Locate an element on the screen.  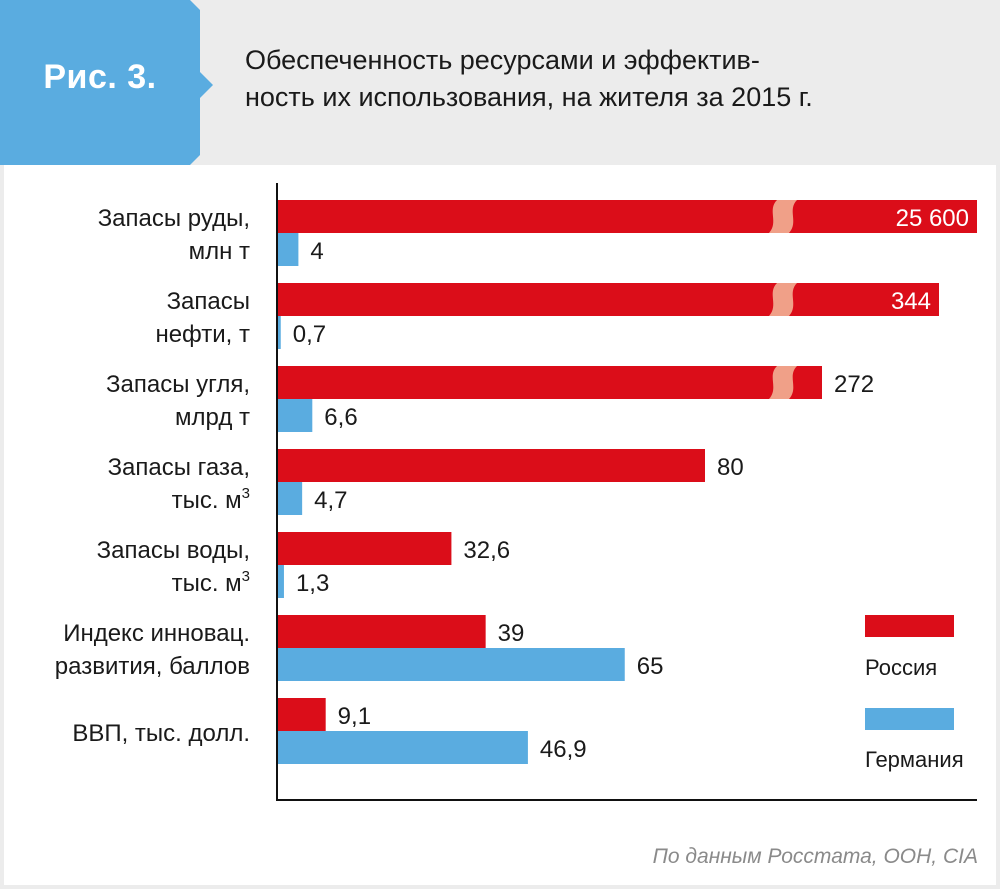
category-label-line2: млн т is located at coordinates (219, 251).